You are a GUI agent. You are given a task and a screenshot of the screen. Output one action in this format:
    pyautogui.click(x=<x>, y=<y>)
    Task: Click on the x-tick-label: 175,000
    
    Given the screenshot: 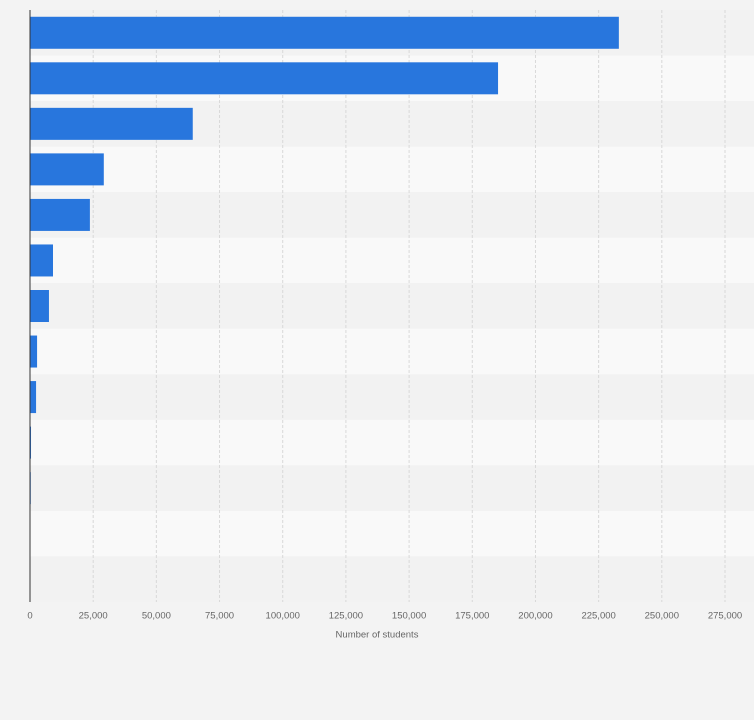 What is the action you would take?
    pyautogui.click(x=472, y=616)
    